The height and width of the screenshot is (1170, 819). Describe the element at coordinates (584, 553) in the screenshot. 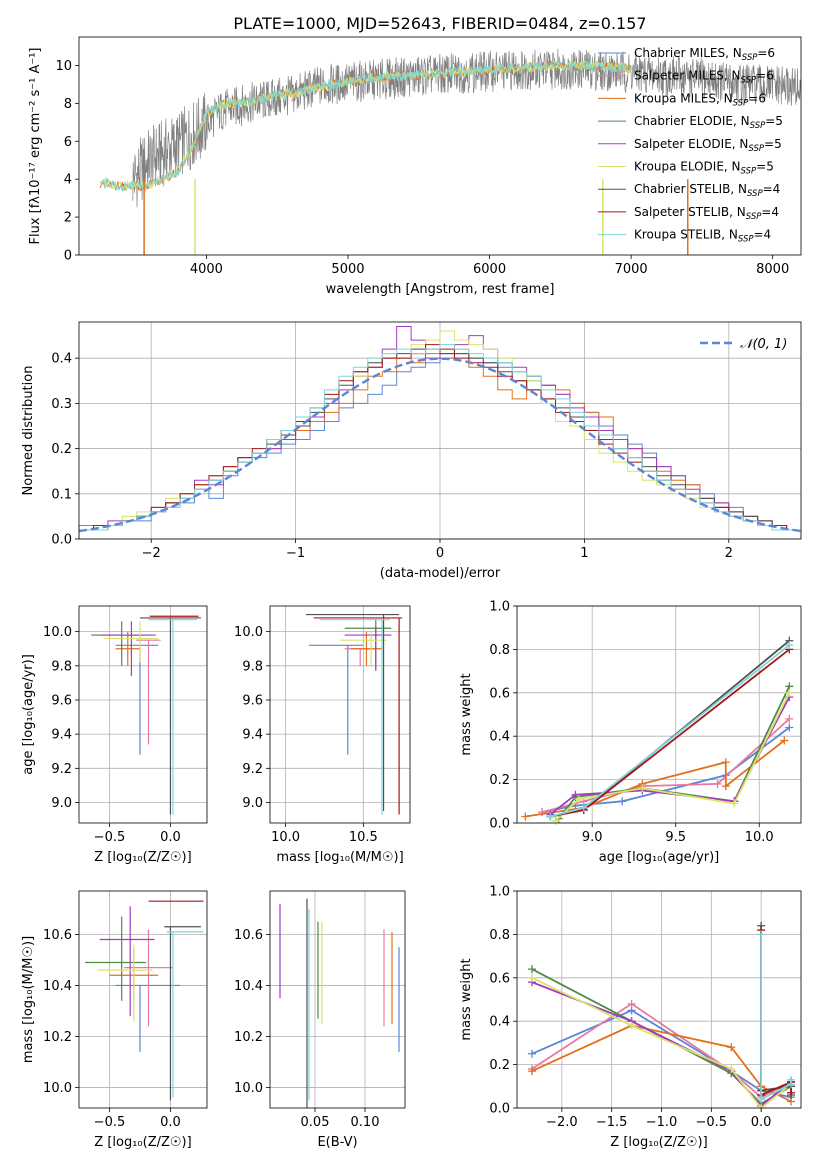

I see `x-tick-label: 1` at that location.